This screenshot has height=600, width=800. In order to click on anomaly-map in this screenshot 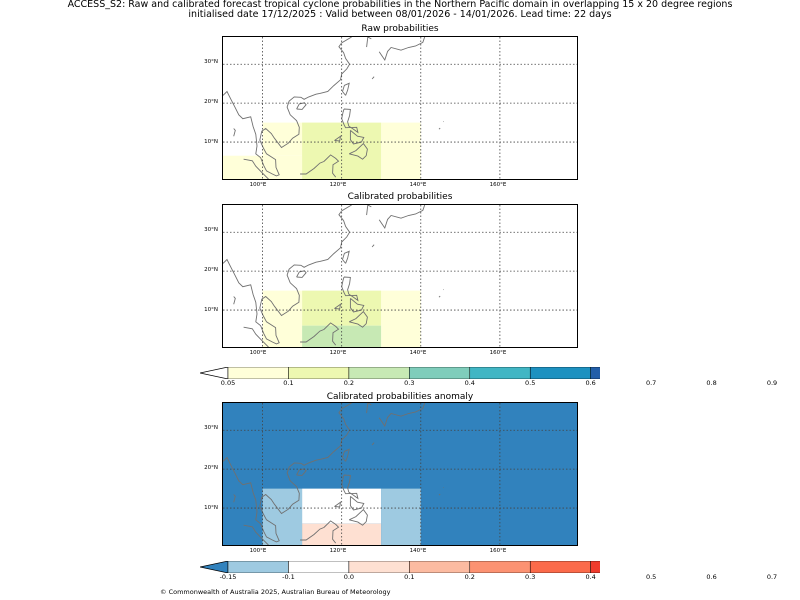, I will do `click(400, 474)`.